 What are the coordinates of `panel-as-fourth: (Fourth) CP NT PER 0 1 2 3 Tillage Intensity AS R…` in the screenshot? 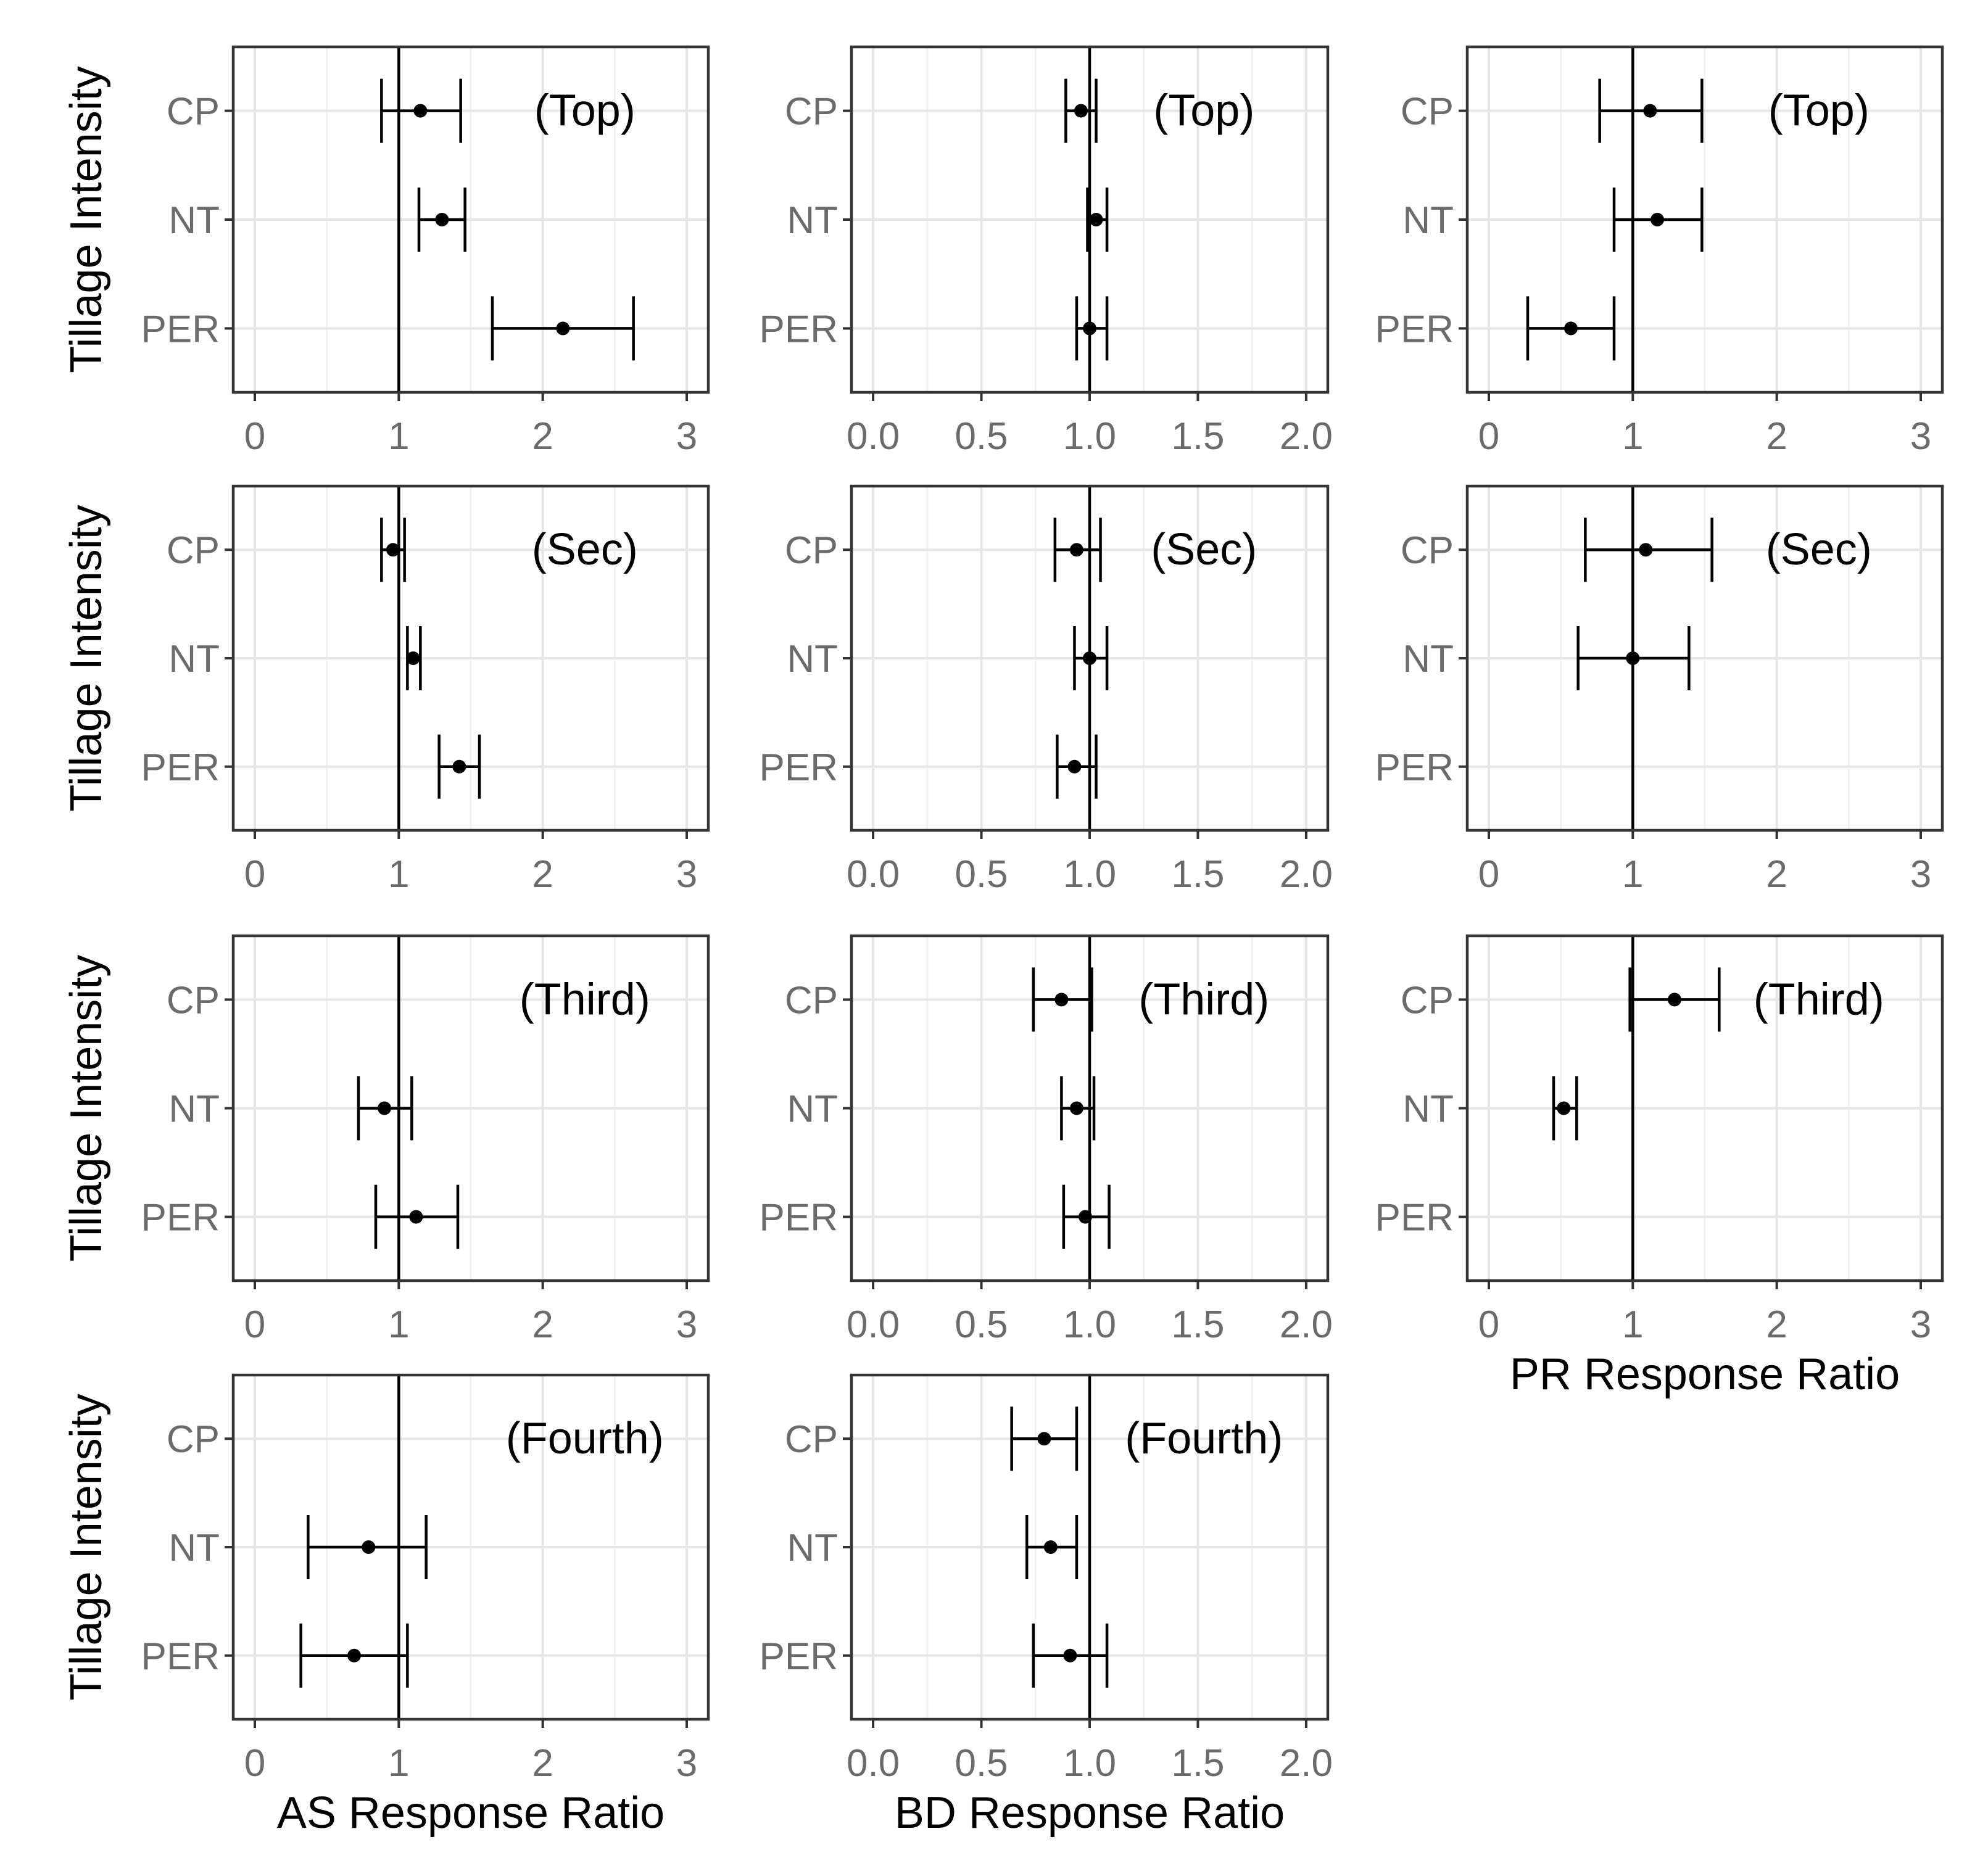 It's located at (386, 1605).